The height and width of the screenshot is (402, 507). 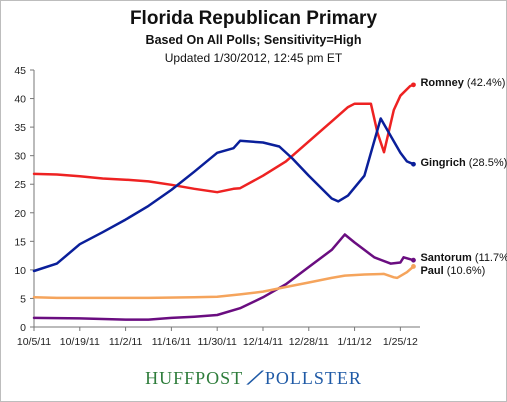 What do you see at coordinates (20, 185) in the screenshot?
I see `y-tick-label: 25` at bounding box center [20, 185].